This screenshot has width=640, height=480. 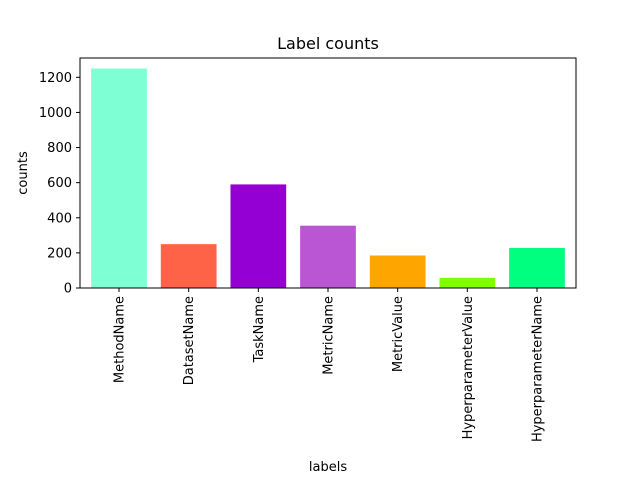 I want to click on x-tick-label: DatasetName, so click(x=189, y=340).